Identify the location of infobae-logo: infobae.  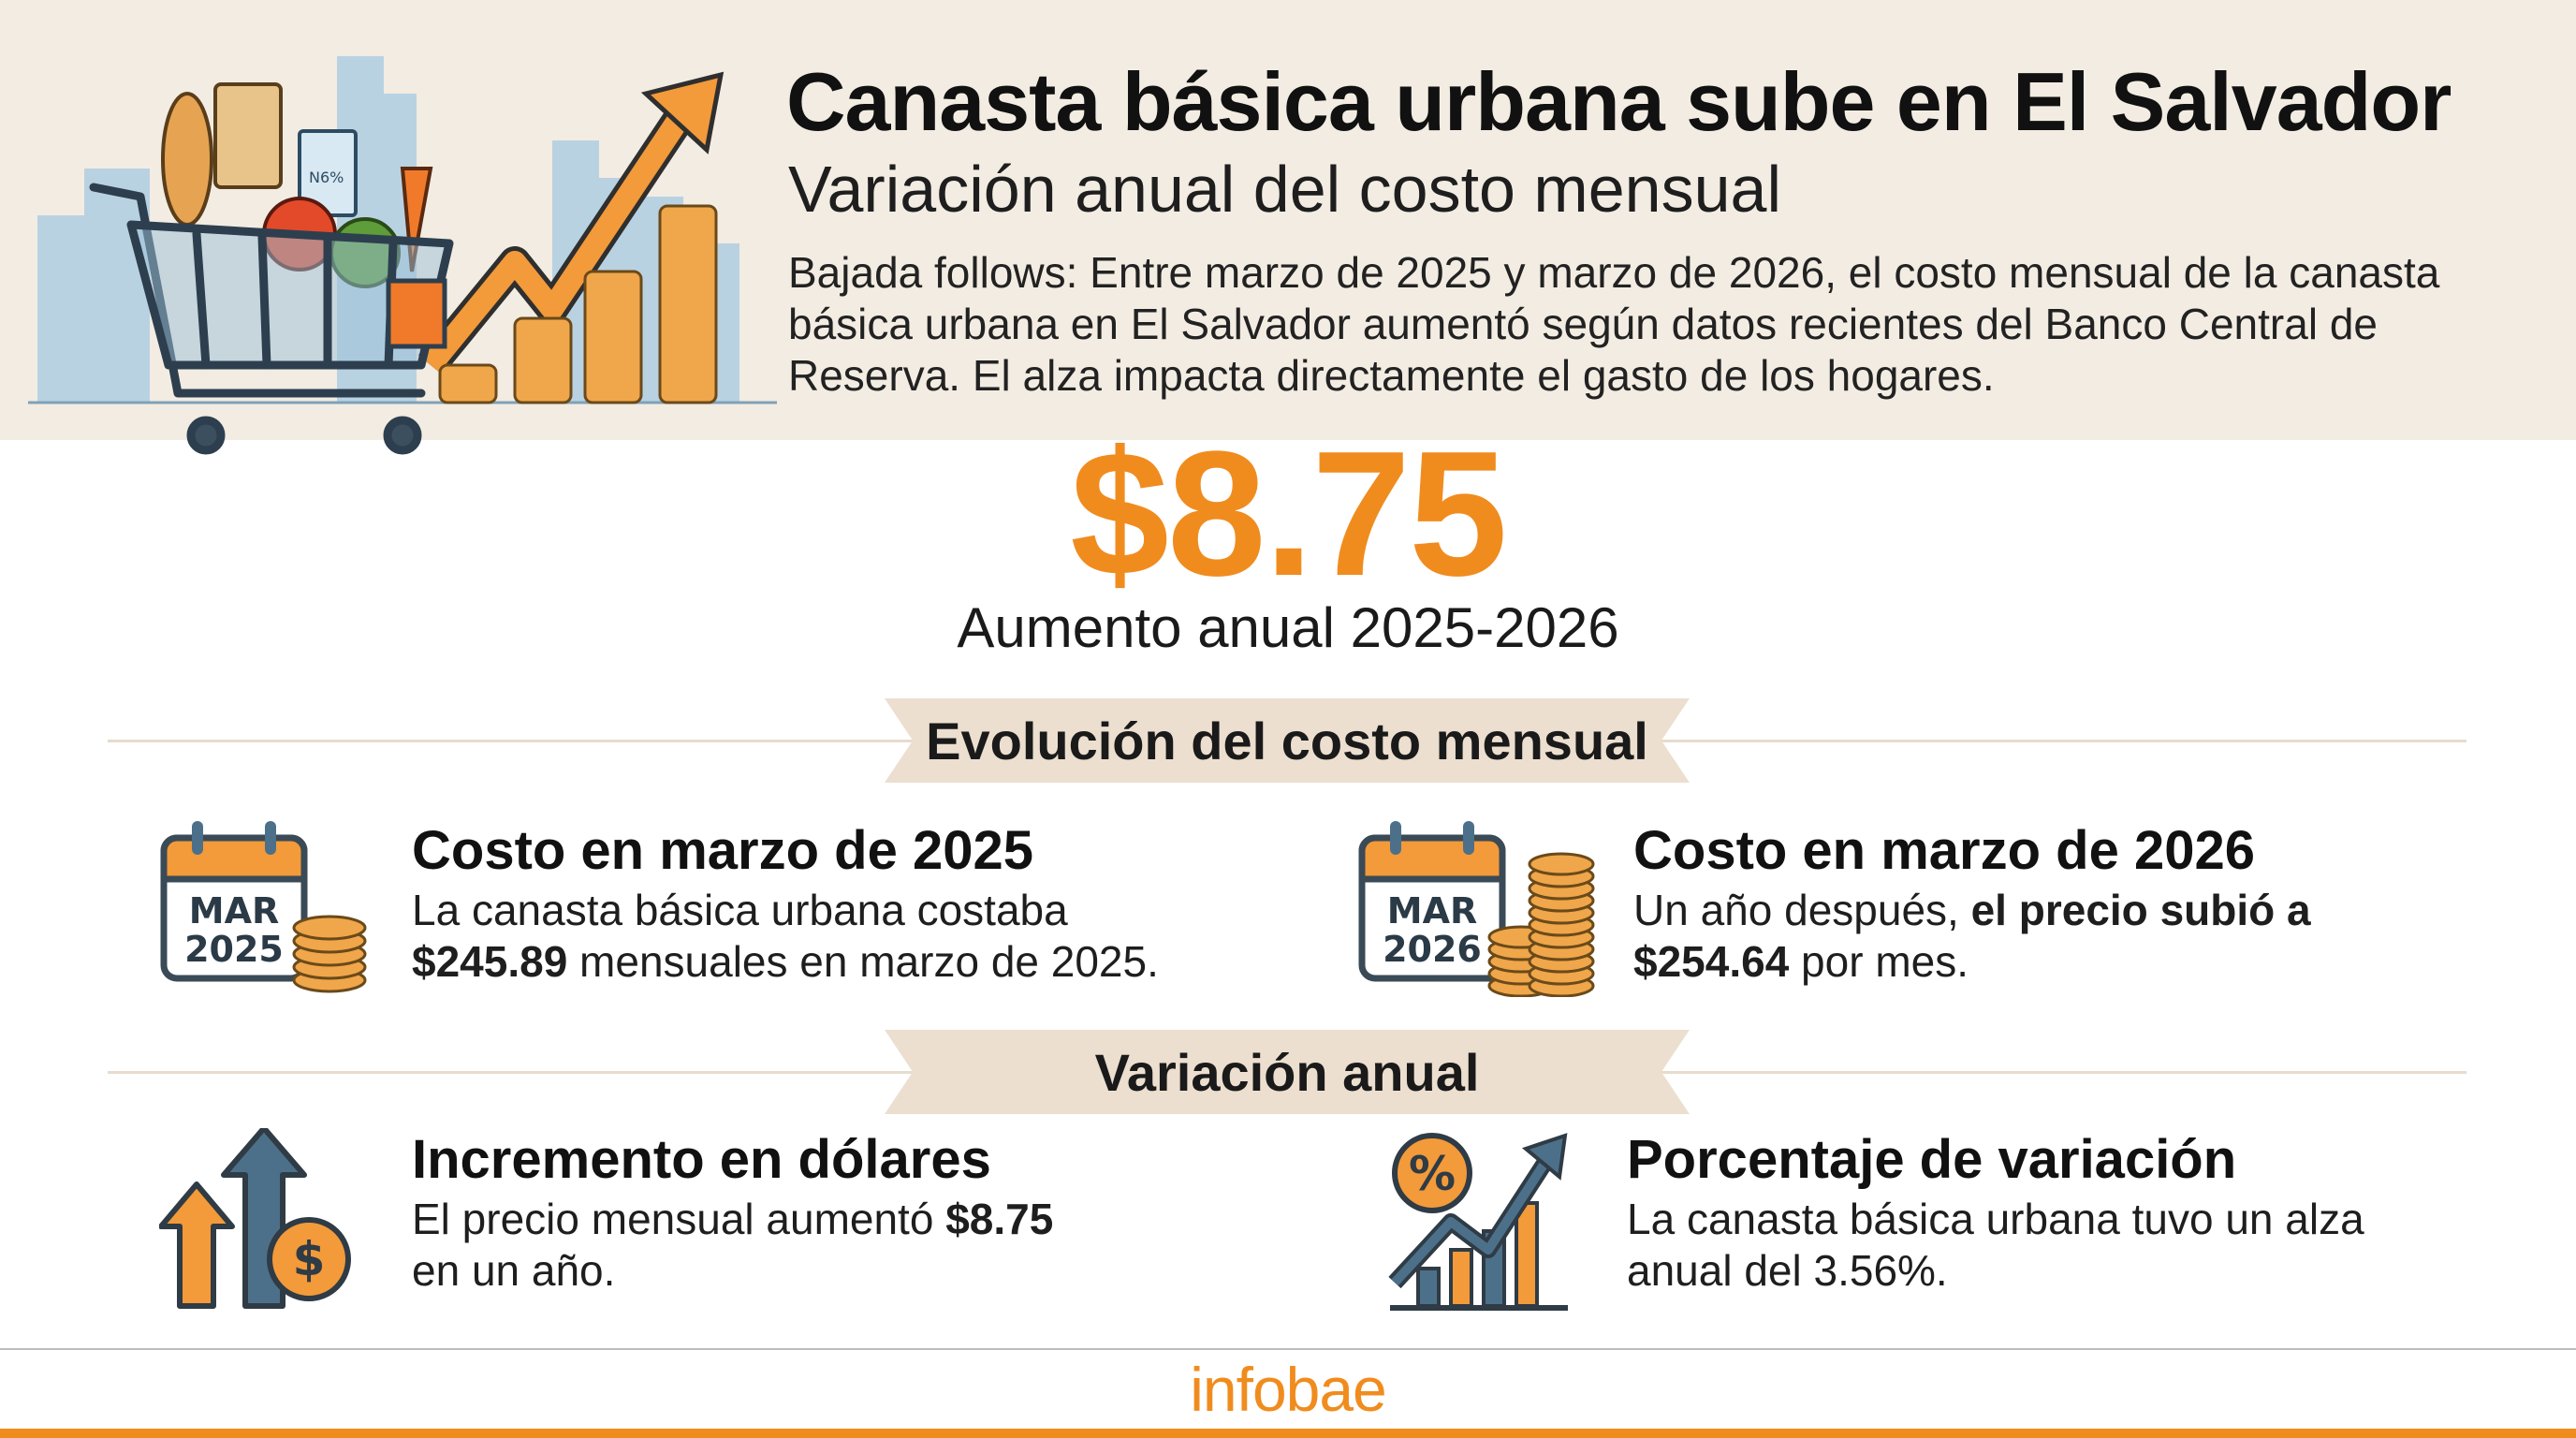
(1288, 1389).